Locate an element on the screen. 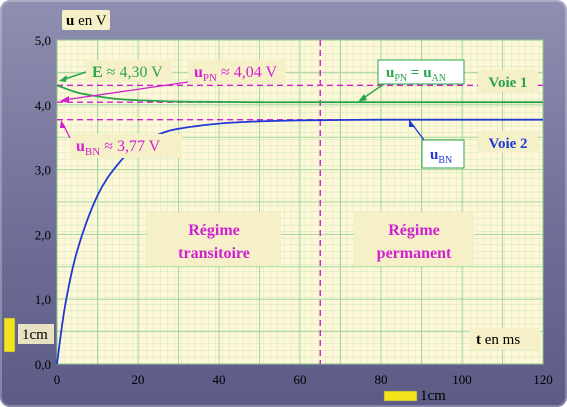 The height and width of the screenshot is (407, 567). svg-text: uBN ≈ 3,77 V is located at coordinates (118, 148).